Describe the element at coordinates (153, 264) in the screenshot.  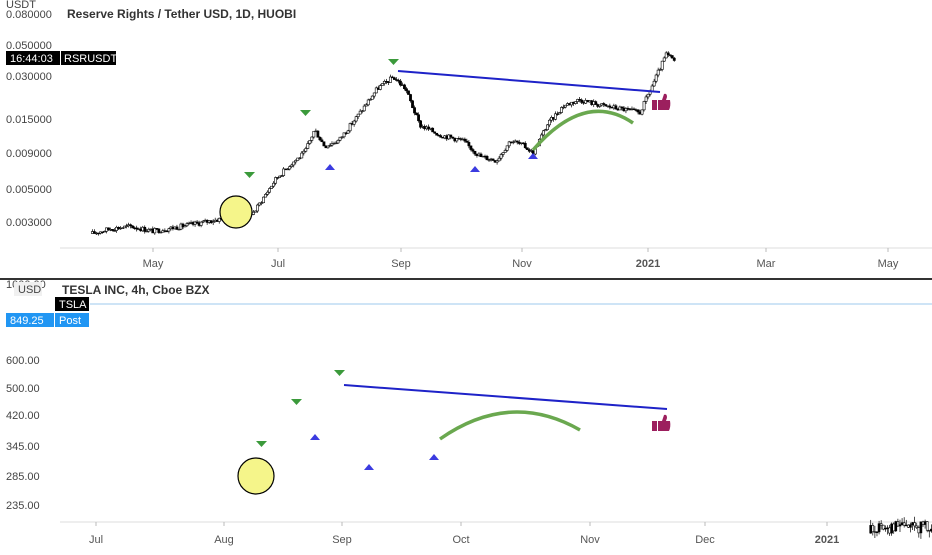
I see `top-x-tick: May` at that location.